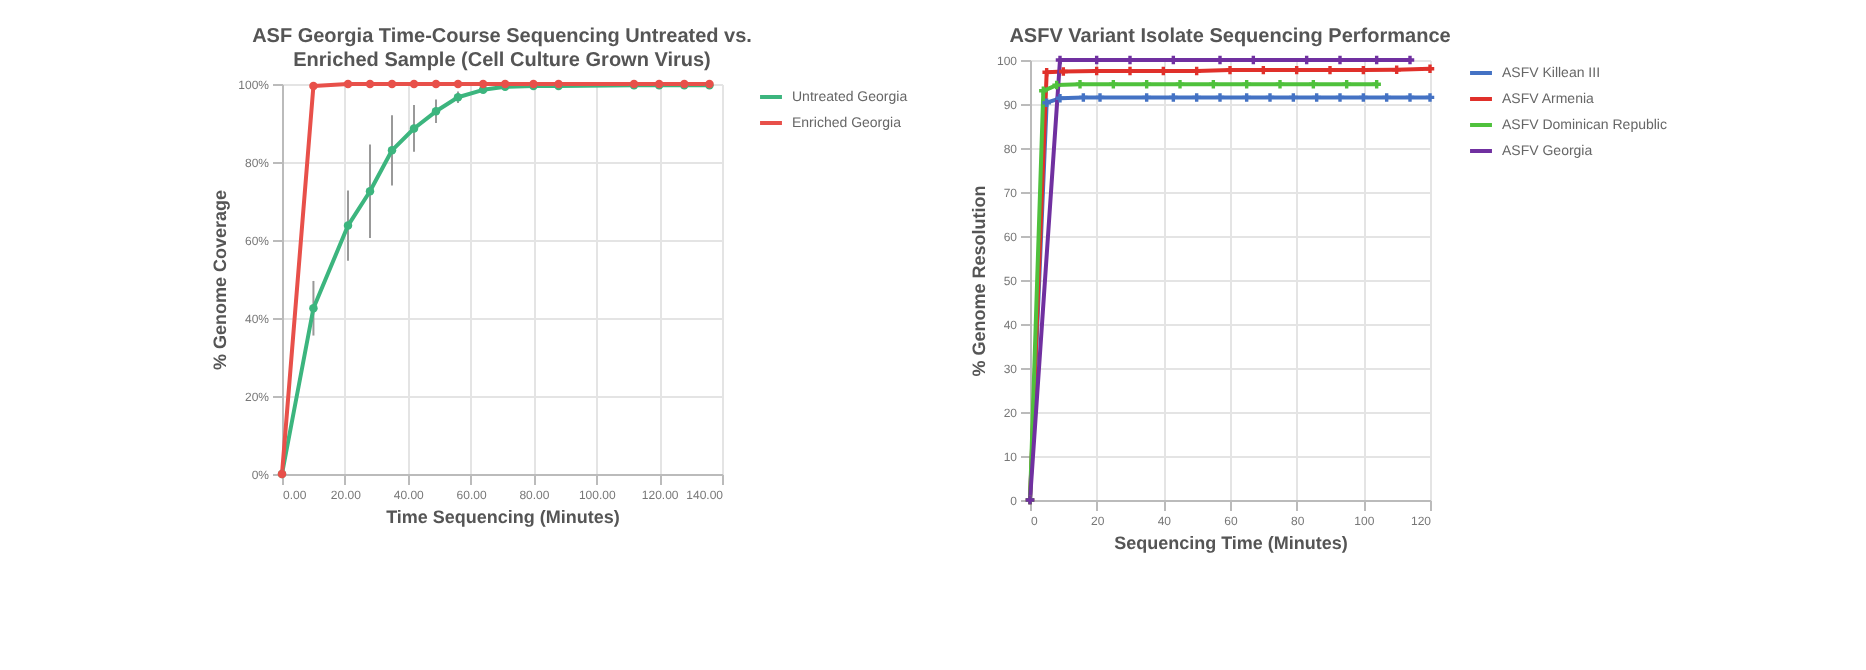 The image size is (1866, 670). Describe the element at coordinates (1230, 37) in the screenshot. I see `chart-title: ASFV Variant Isolate Sequencing Performance` at that location.